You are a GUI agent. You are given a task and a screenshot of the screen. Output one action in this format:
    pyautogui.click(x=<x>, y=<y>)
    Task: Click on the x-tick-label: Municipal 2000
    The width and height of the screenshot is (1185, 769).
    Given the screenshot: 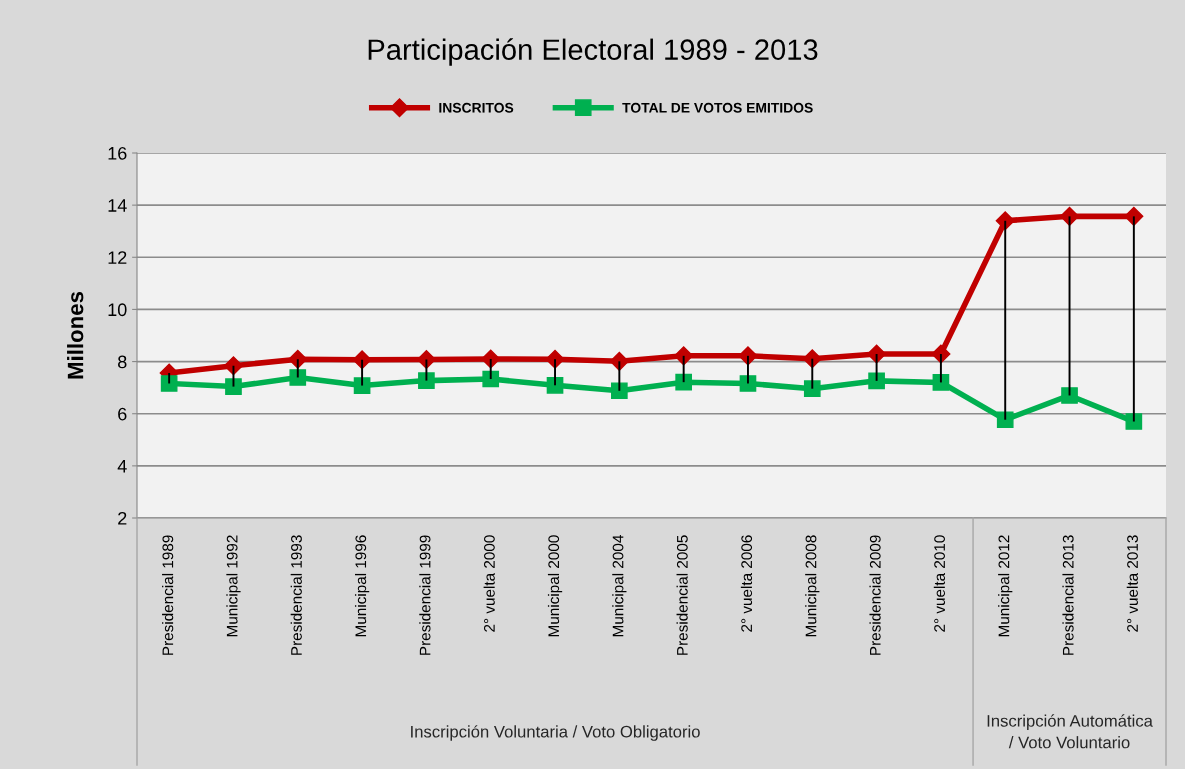 What is the action you would take?
    pyautogui.click(x=555, y=586)
    